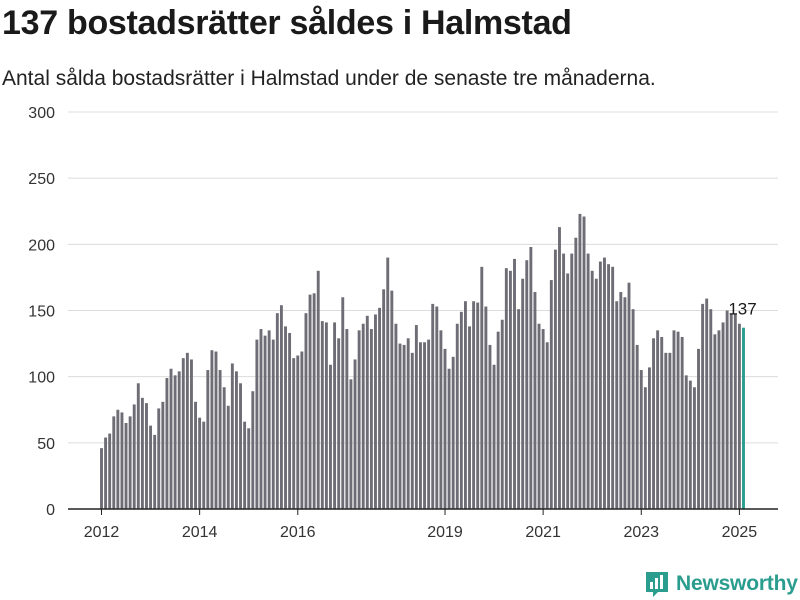 This screenshot has height=600, width=800. What do you see at coordinates (743, 418) in the screenshot?
I see `bar-latest` at bounding box center [743, 418].